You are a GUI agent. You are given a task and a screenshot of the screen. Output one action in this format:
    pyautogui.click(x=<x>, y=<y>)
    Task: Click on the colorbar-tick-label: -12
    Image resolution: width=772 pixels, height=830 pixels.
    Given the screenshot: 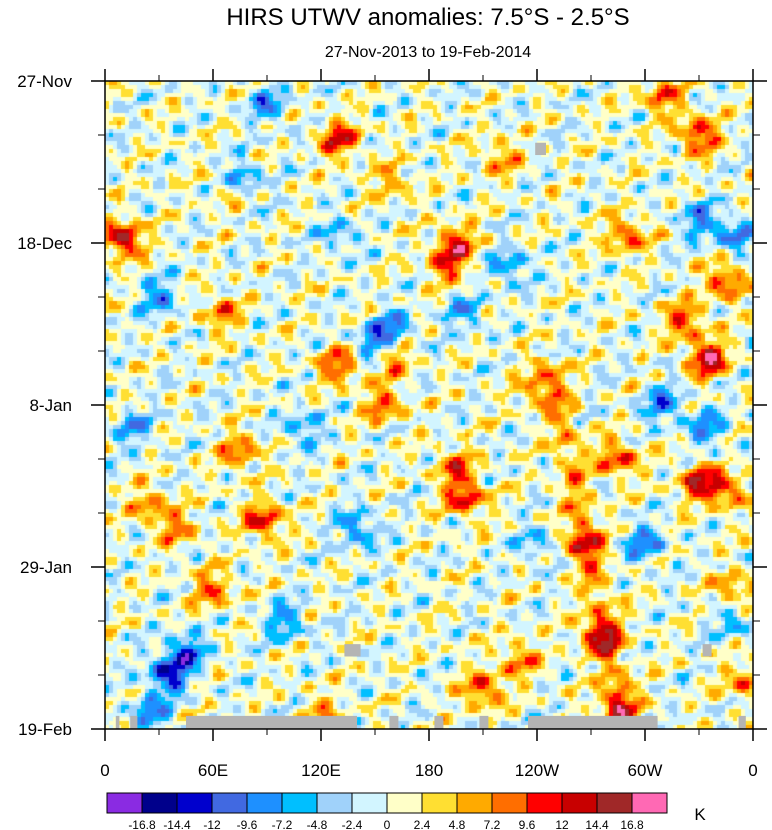 What is the action you would take?
    pyautogui.click(x=212, y=824)
    